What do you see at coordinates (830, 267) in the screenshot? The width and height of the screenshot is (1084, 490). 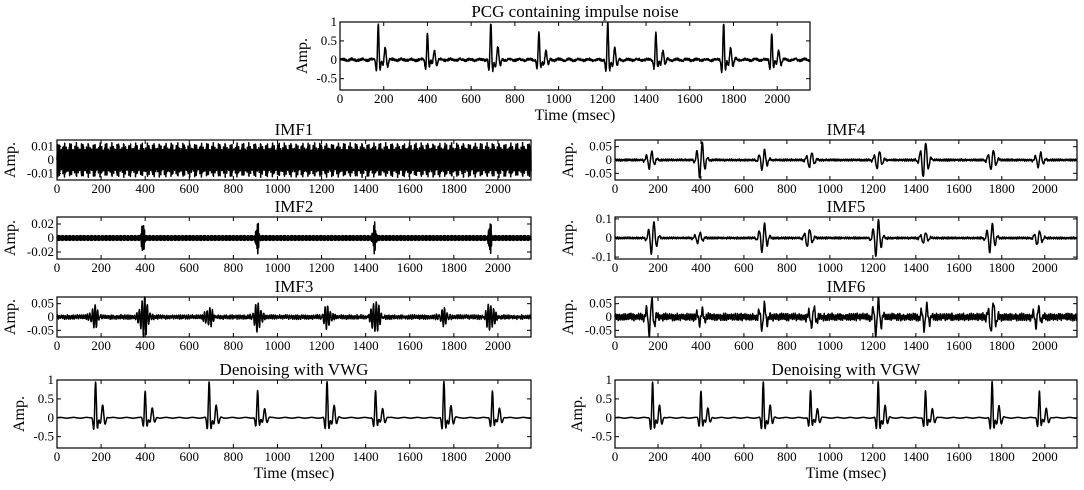 I see `x-tick-label-imf5: 1000` at bounding box center [830, 267].